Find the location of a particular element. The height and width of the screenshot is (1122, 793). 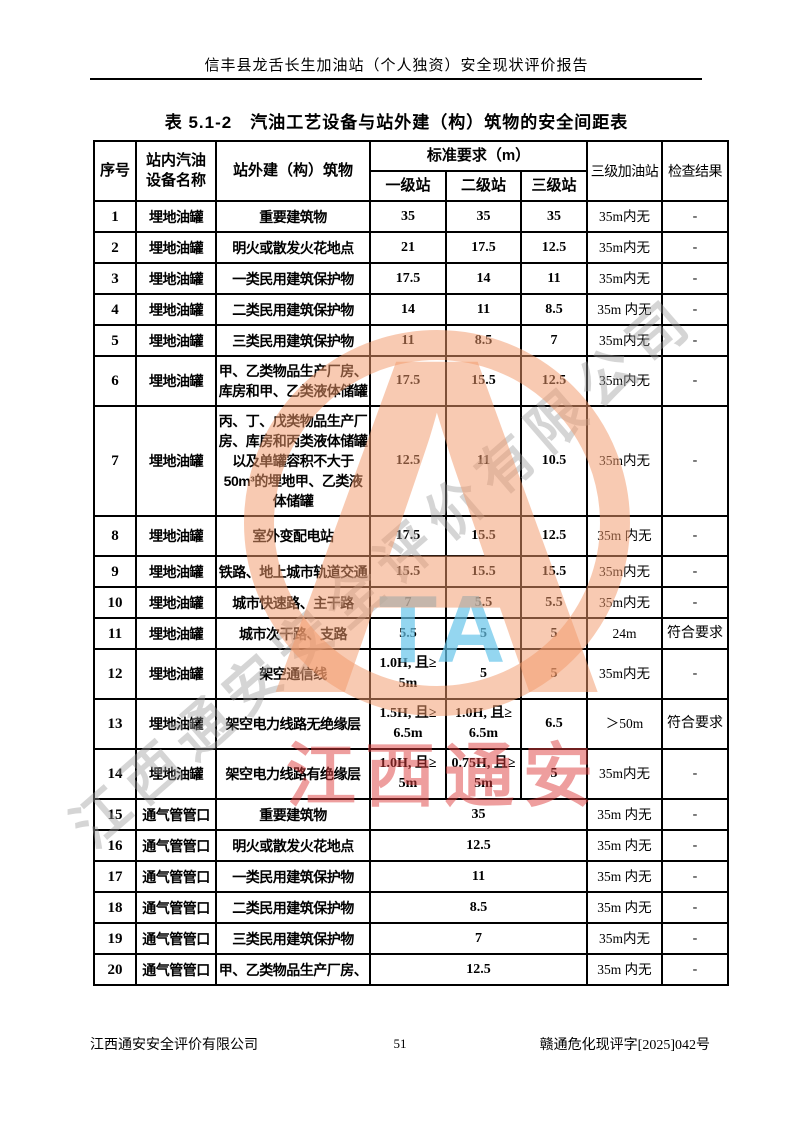

header-col-equipment: 站内汽油 设备名称 is located at coordinates (176, 171).